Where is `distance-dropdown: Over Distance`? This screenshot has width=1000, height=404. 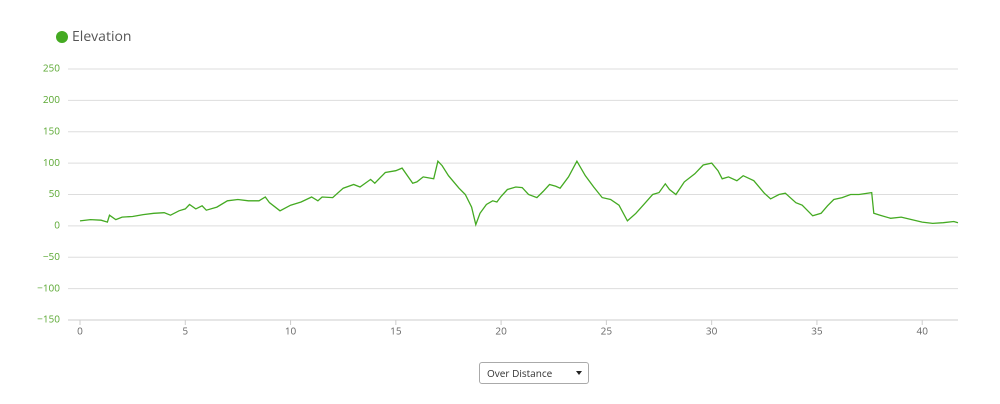
distance-dropdown: Over Distance is located at coordinates (534, 373).